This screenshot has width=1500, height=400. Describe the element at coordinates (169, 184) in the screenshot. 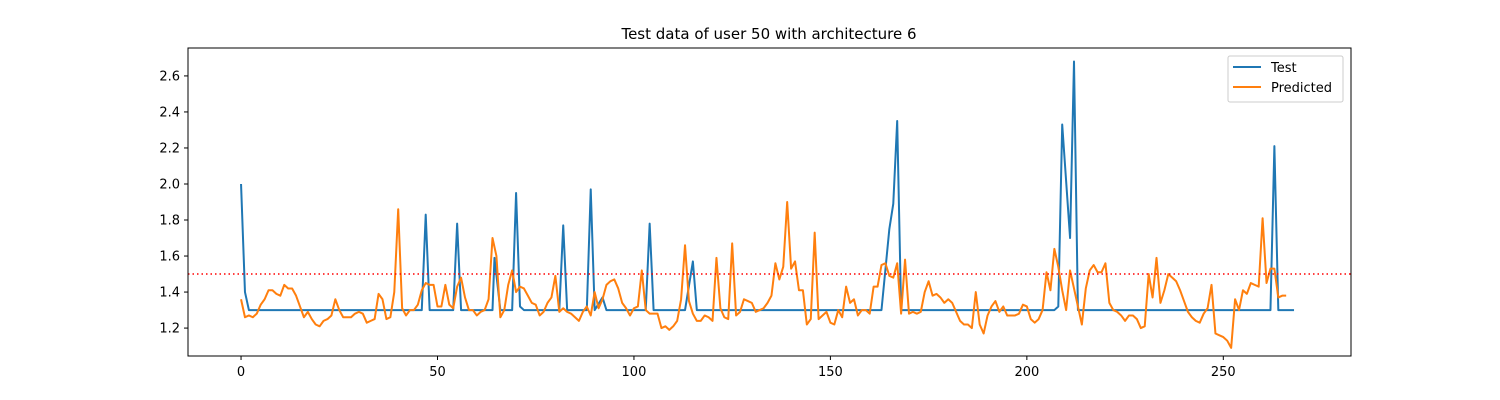

I see `y-tick-label: 2.0` at that location.